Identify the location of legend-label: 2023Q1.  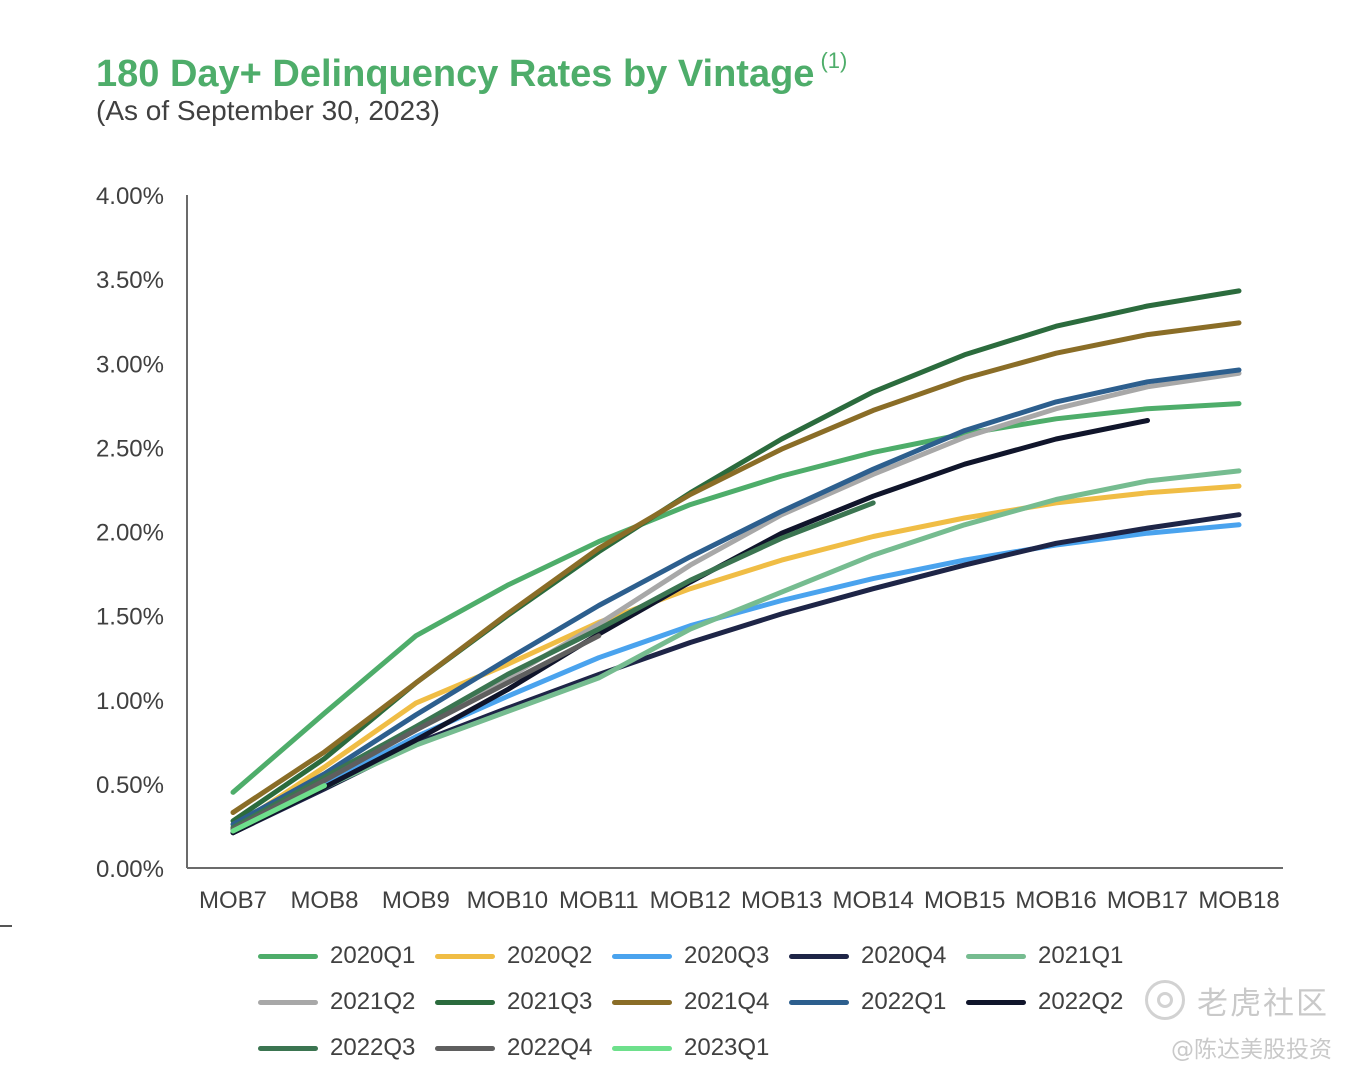
(727, 1047).